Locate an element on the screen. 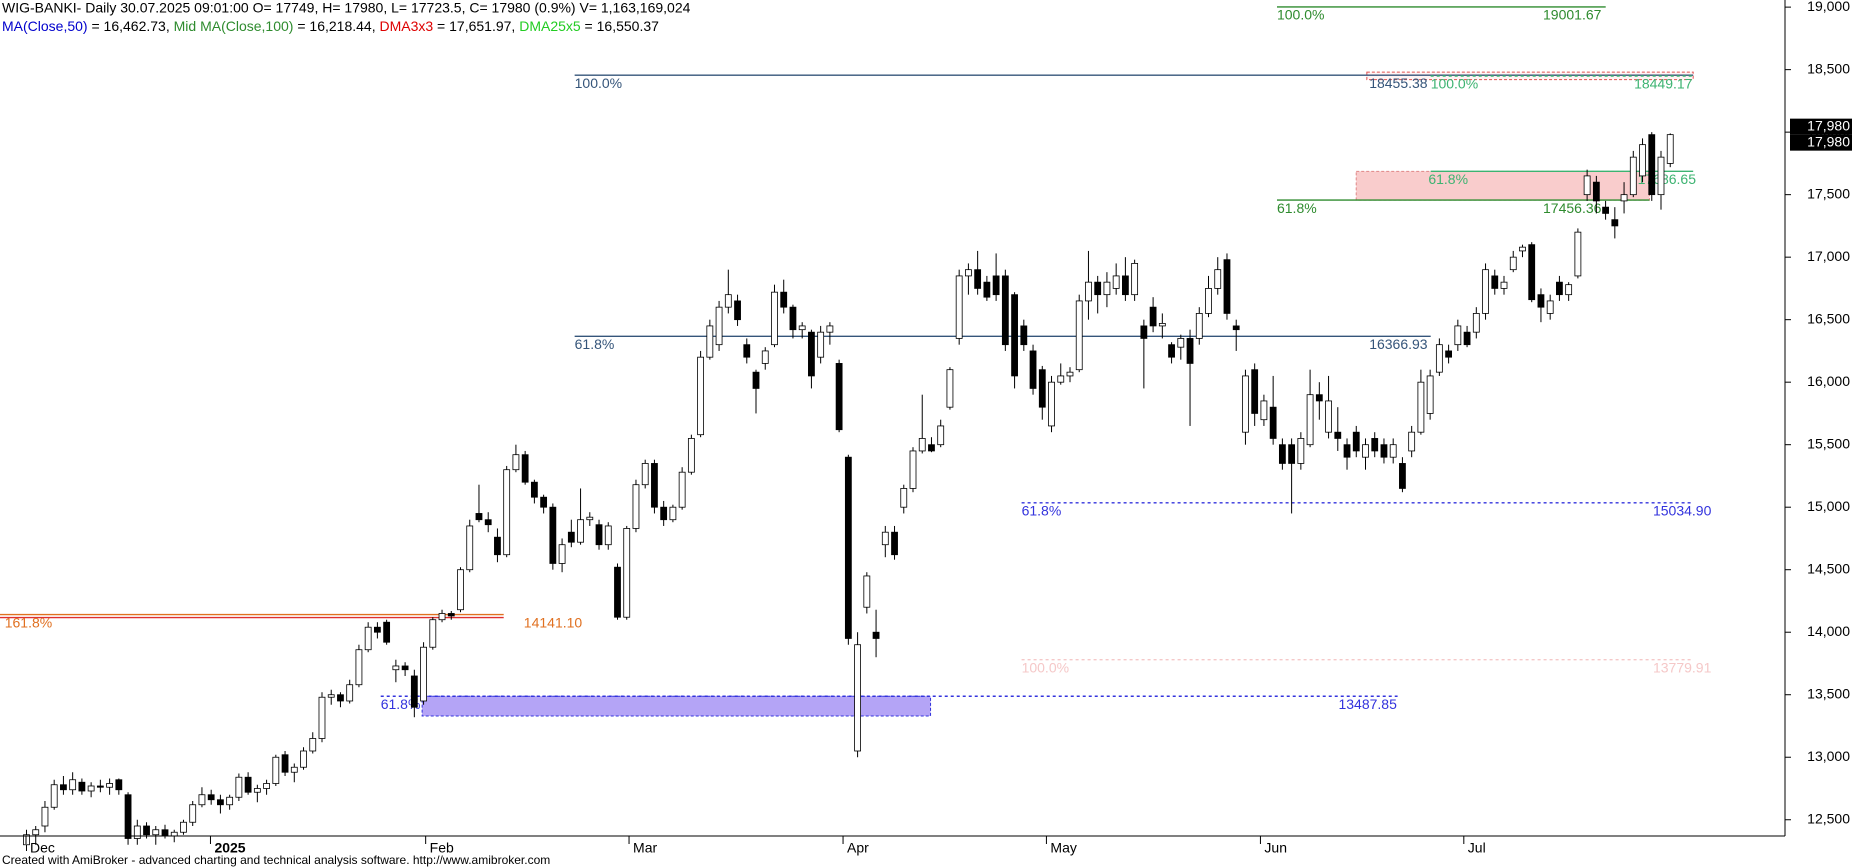  y-tick-label: 12,500 is located at coordinates (1828, 818).